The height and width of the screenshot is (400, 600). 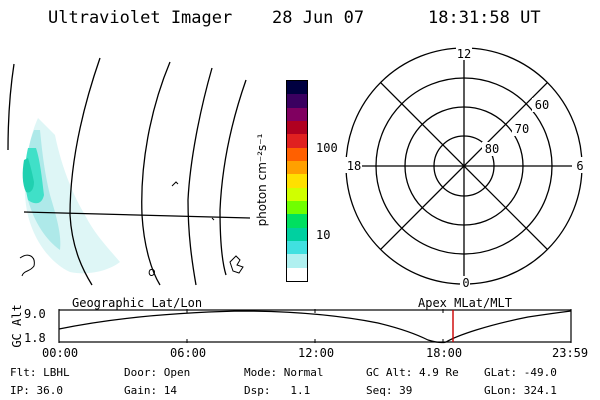 I want to click on status-dsp-value: 1.1, so click(x=300, y=390).